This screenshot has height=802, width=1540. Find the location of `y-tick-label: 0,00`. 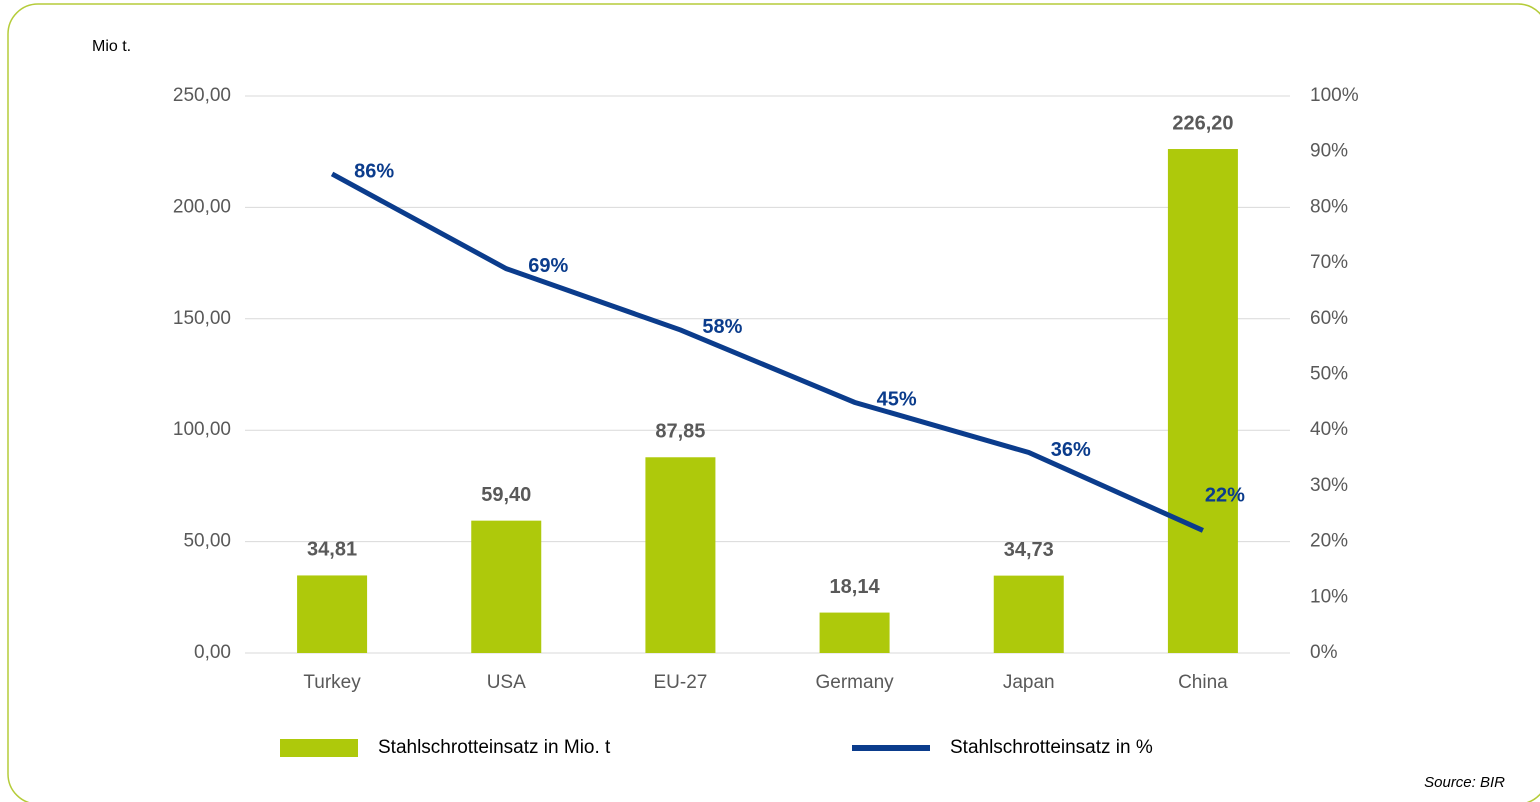

y-tick-label: 0,00 is located at coordinates (212, 652).